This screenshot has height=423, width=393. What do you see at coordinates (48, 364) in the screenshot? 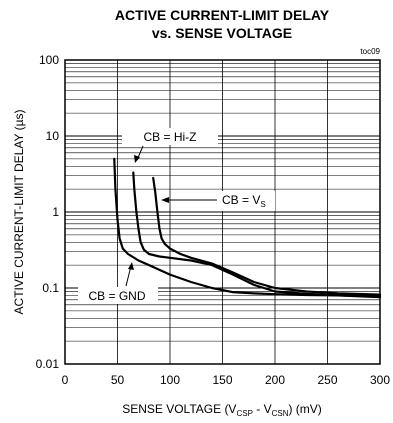
I see `y-tick-label: 0.01` at bounding box center [48, 364].